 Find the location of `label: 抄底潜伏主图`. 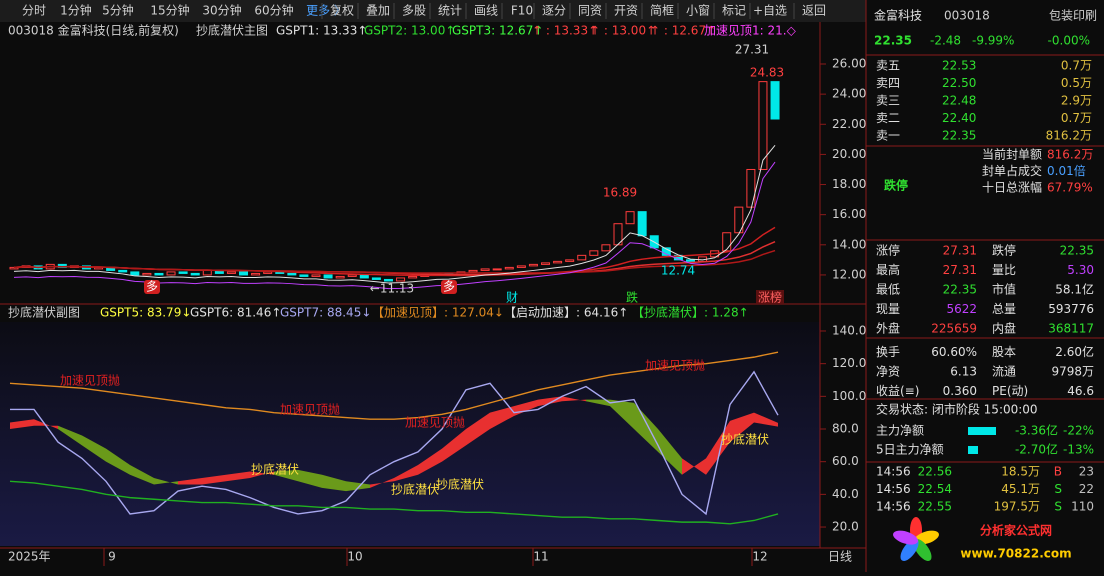

label: 抄底潜伏主图 is located at coordinates (232, 30).